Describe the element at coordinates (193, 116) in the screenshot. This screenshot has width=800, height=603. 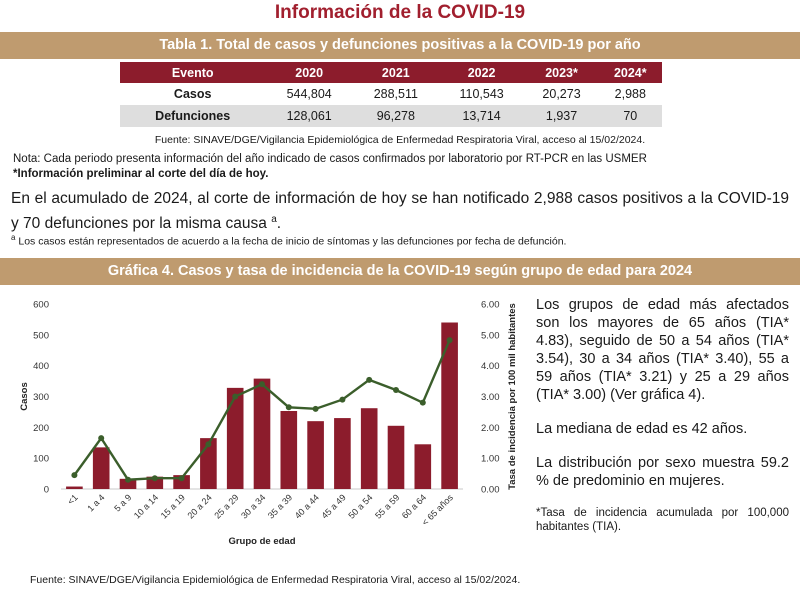
I see `table-cell: Defunciones` at that location.